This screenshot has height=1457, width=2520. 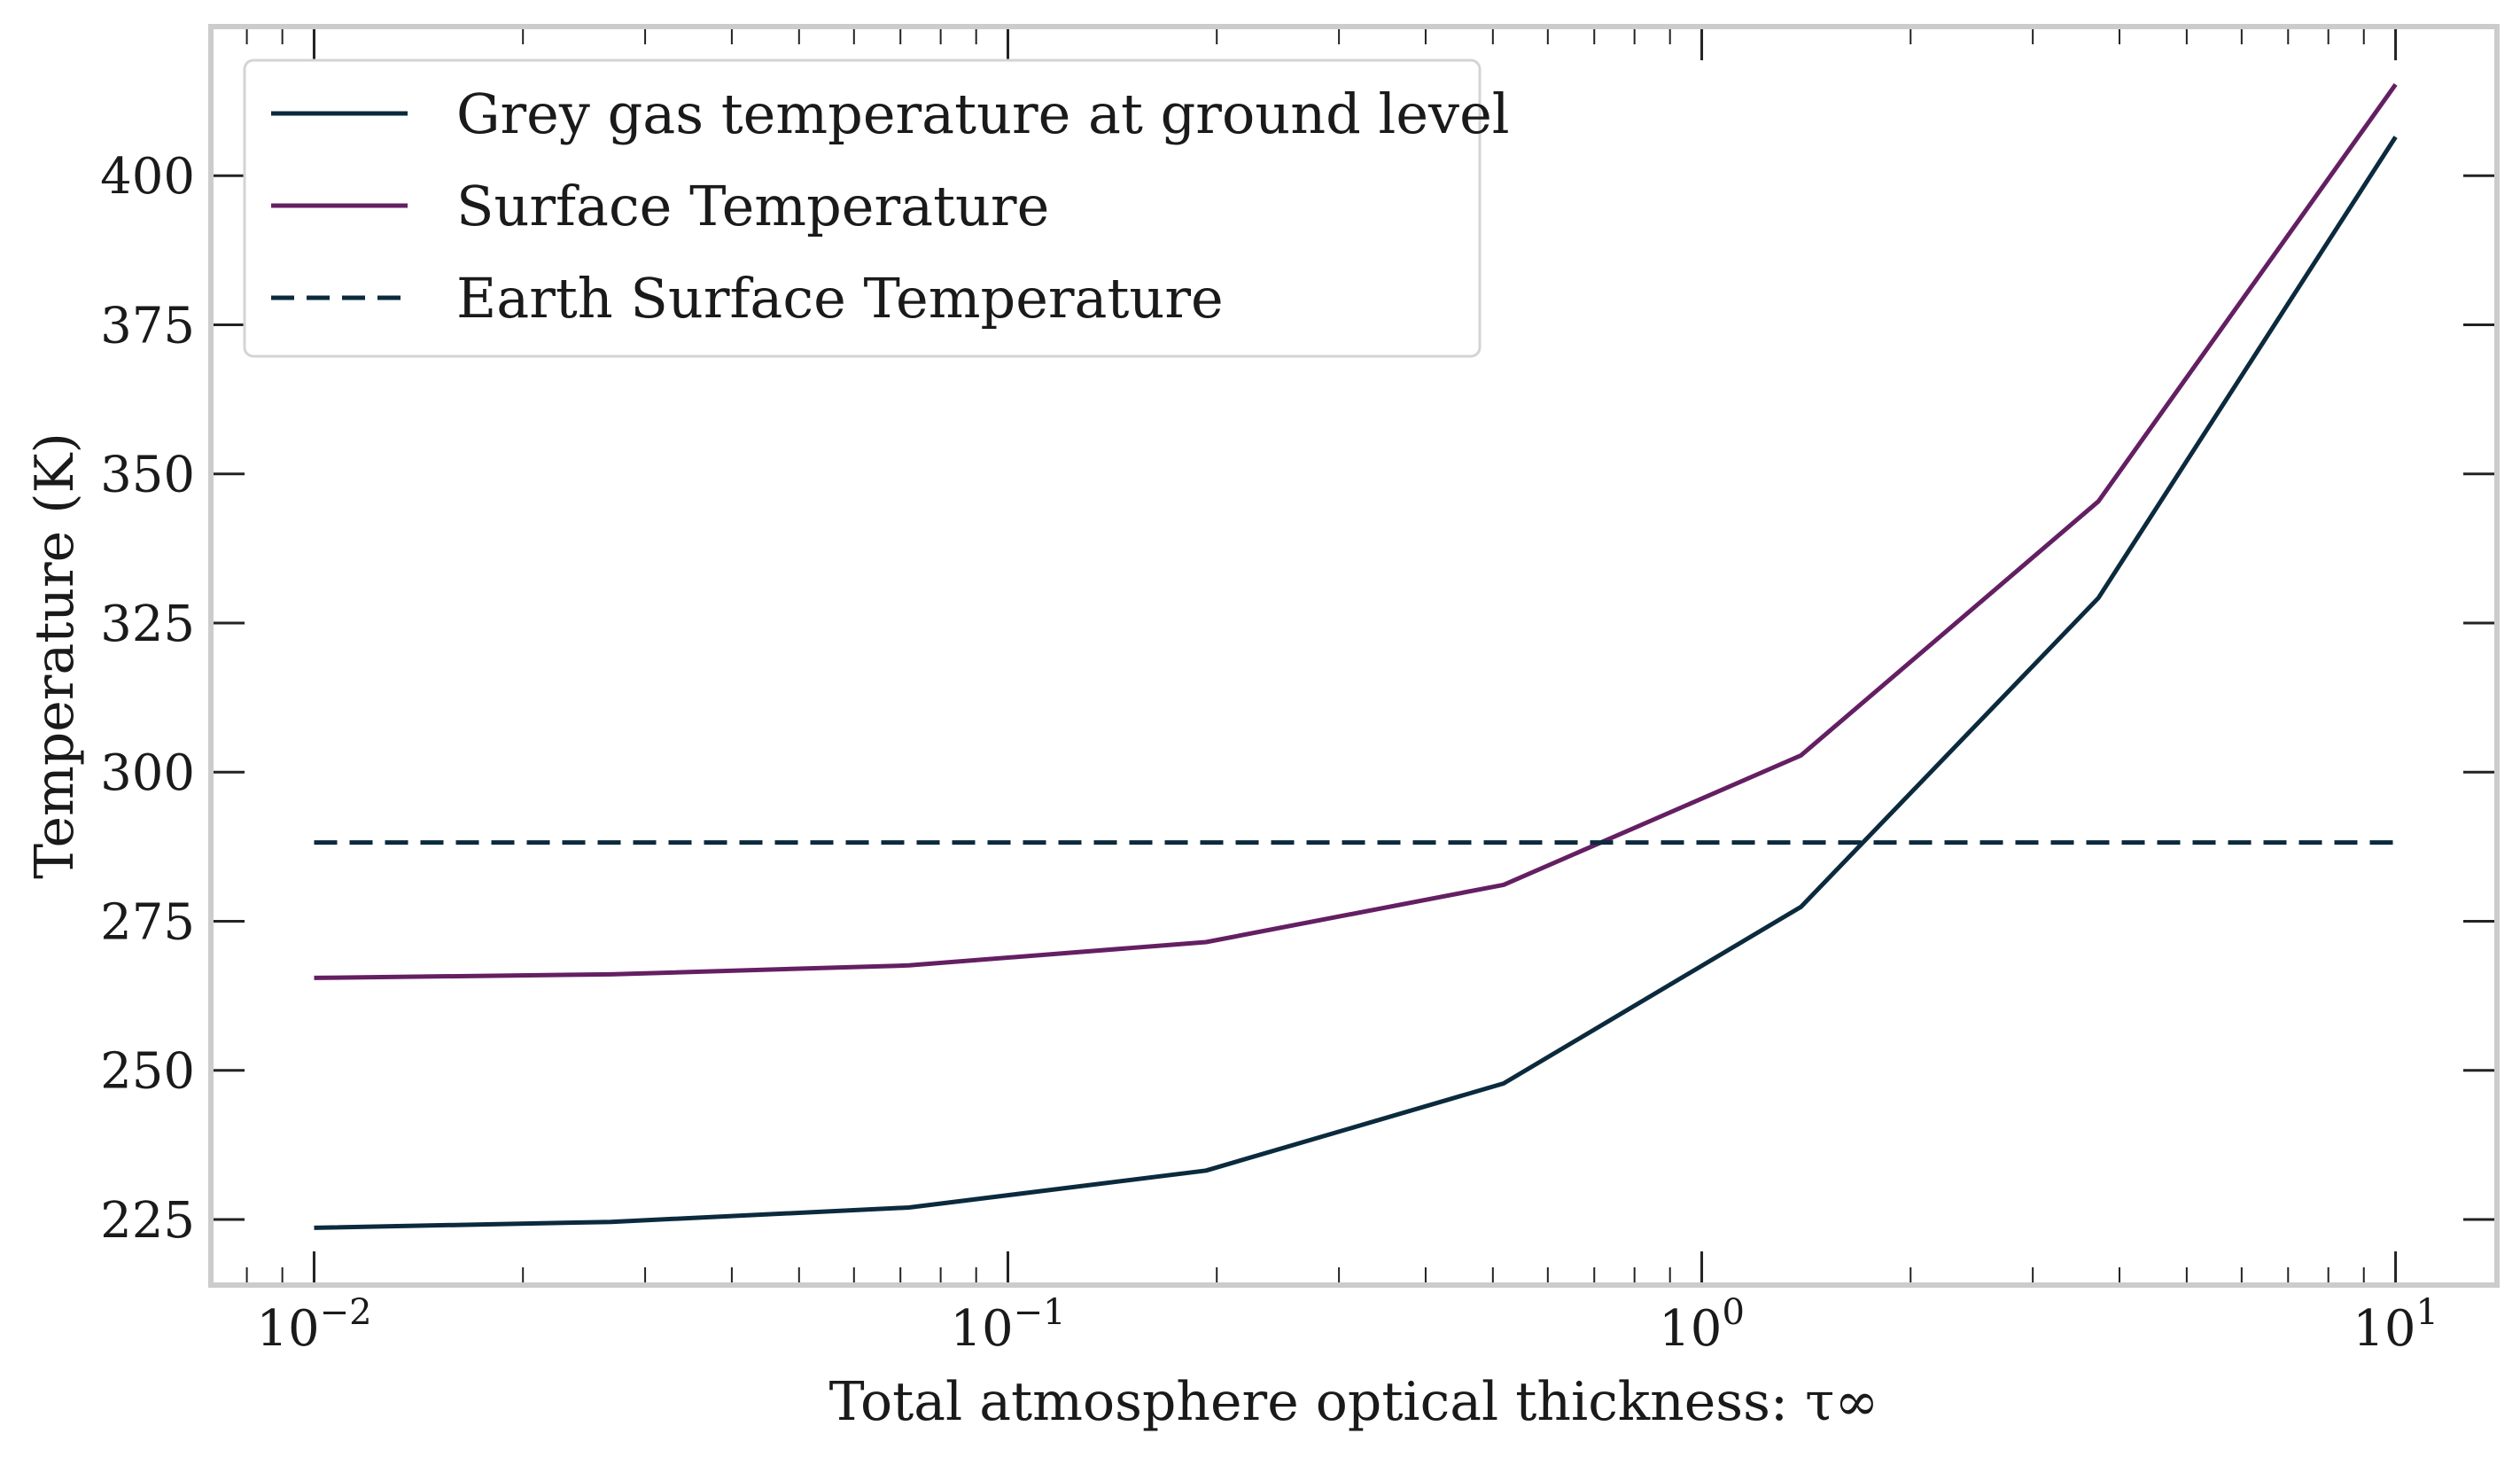 What do you see at coordinates (1702, 1325) in the screenshot?
I see `x-tick-label: 10⁰` at bounding box center [1702, 1325].